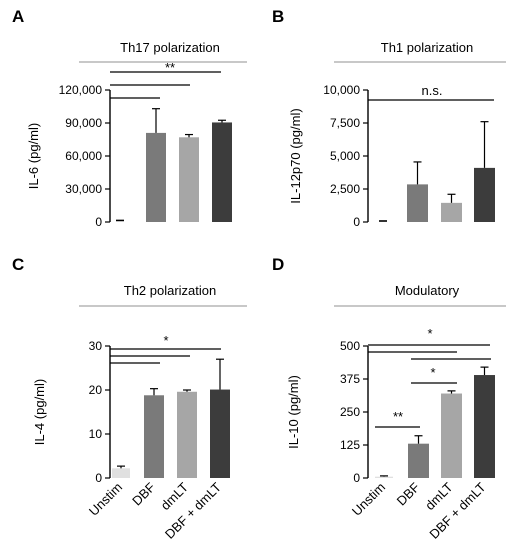 This screenshot has width=510, height=554. I want to click on y-axis-label: IL-6 (pg/ml), so click(33, 156).